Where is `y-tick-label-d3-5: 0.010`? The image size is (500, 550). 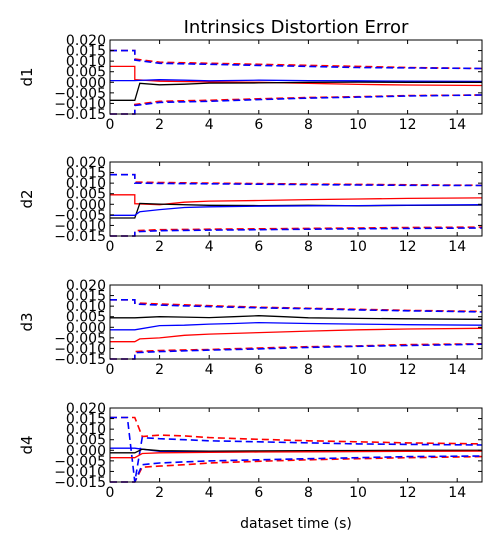
y-tick-label-d3-5: 0.010 is located at coordinates (86, 307).